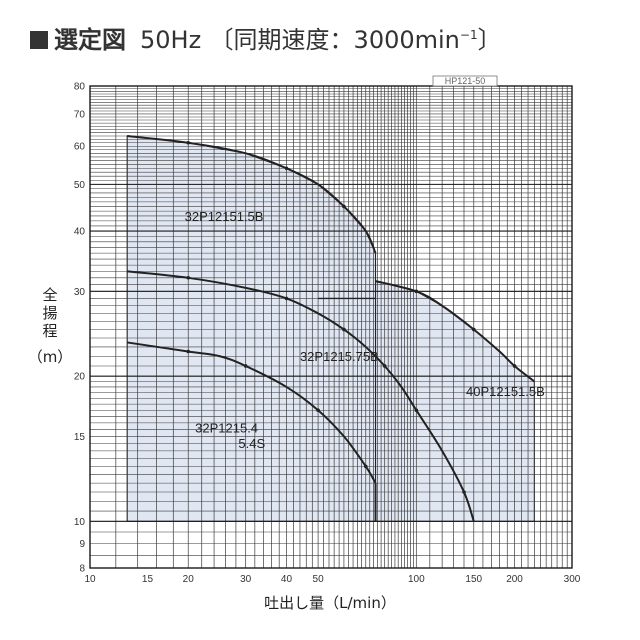  Describe the element at coordinates (473, 579) in the screenshot. I see `x-tick-label: 150` at that location.